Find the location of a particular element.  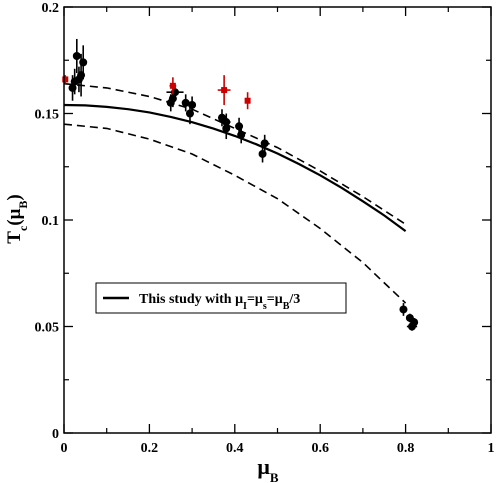

y-tick-label: 0 is located at coordinates (55, 434).